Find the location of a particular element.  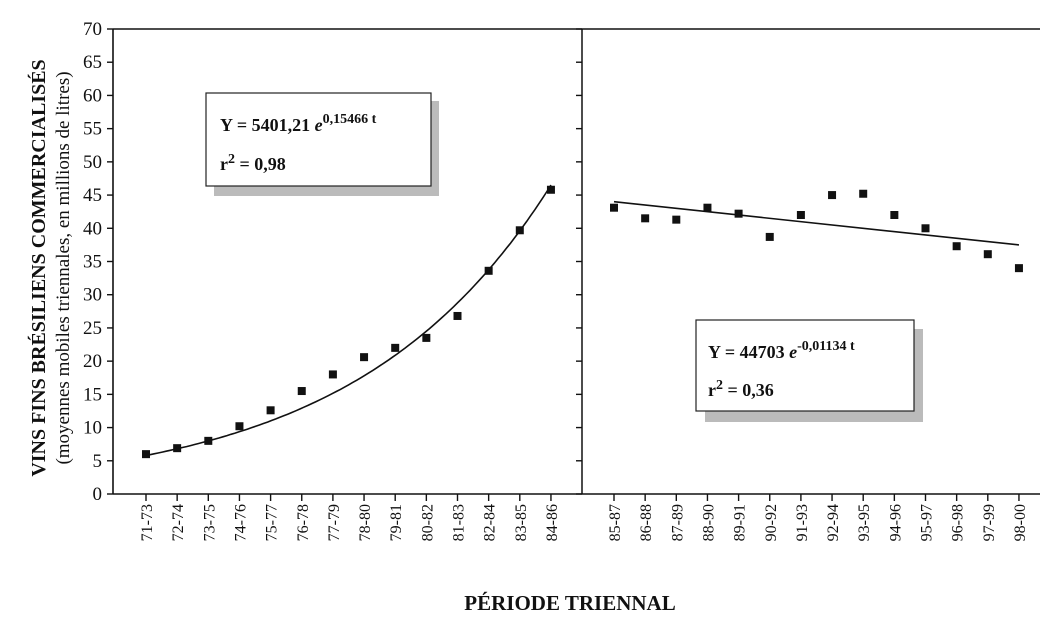

x-tick-label: 87-89 is located at coordinates (677, 522).